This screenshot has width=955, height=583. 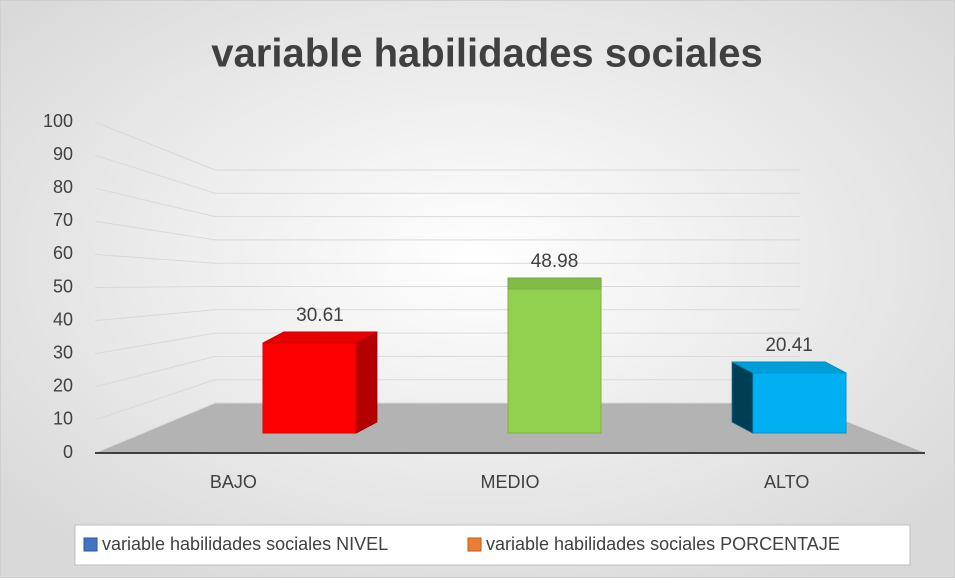 I want to click on y-tick-label: 60, so click(x=63, y=253).